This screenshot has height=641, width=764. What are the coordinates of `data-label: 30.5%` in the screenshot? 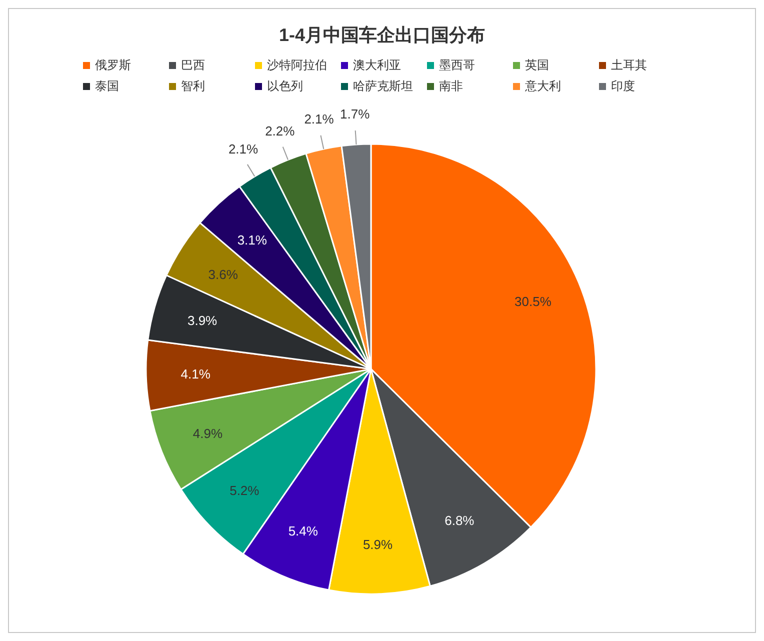 It's located at (533, 301).